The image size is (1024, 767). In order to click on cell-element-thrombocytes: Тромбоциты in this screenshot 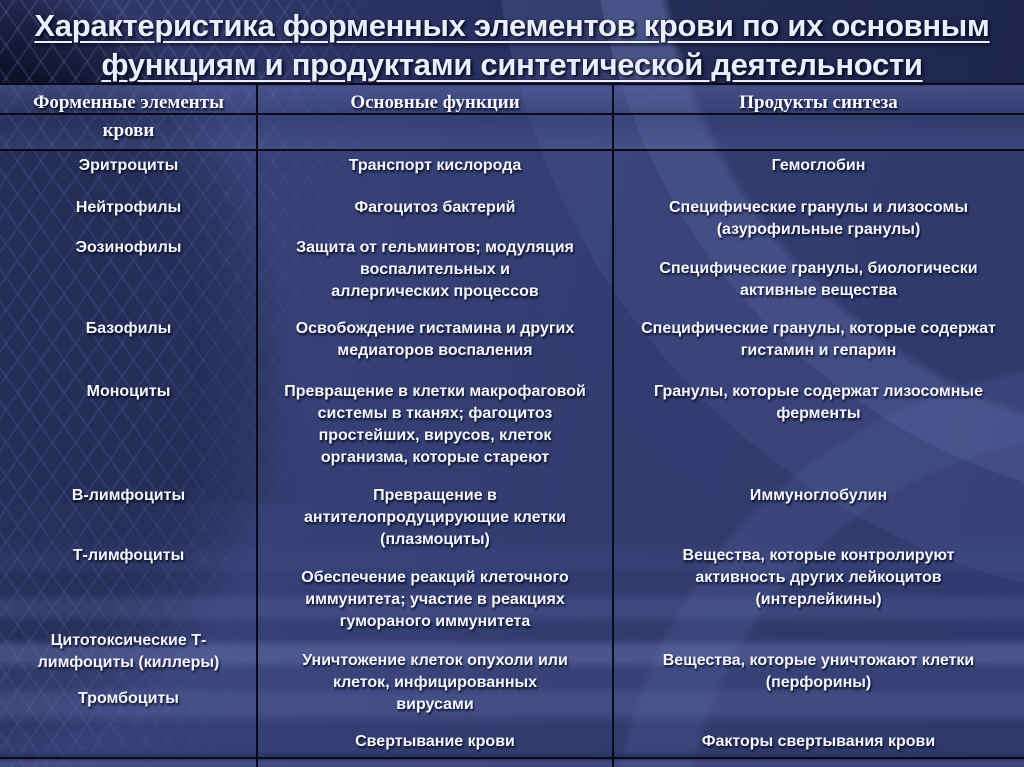, I will do `click(128, 698)`.